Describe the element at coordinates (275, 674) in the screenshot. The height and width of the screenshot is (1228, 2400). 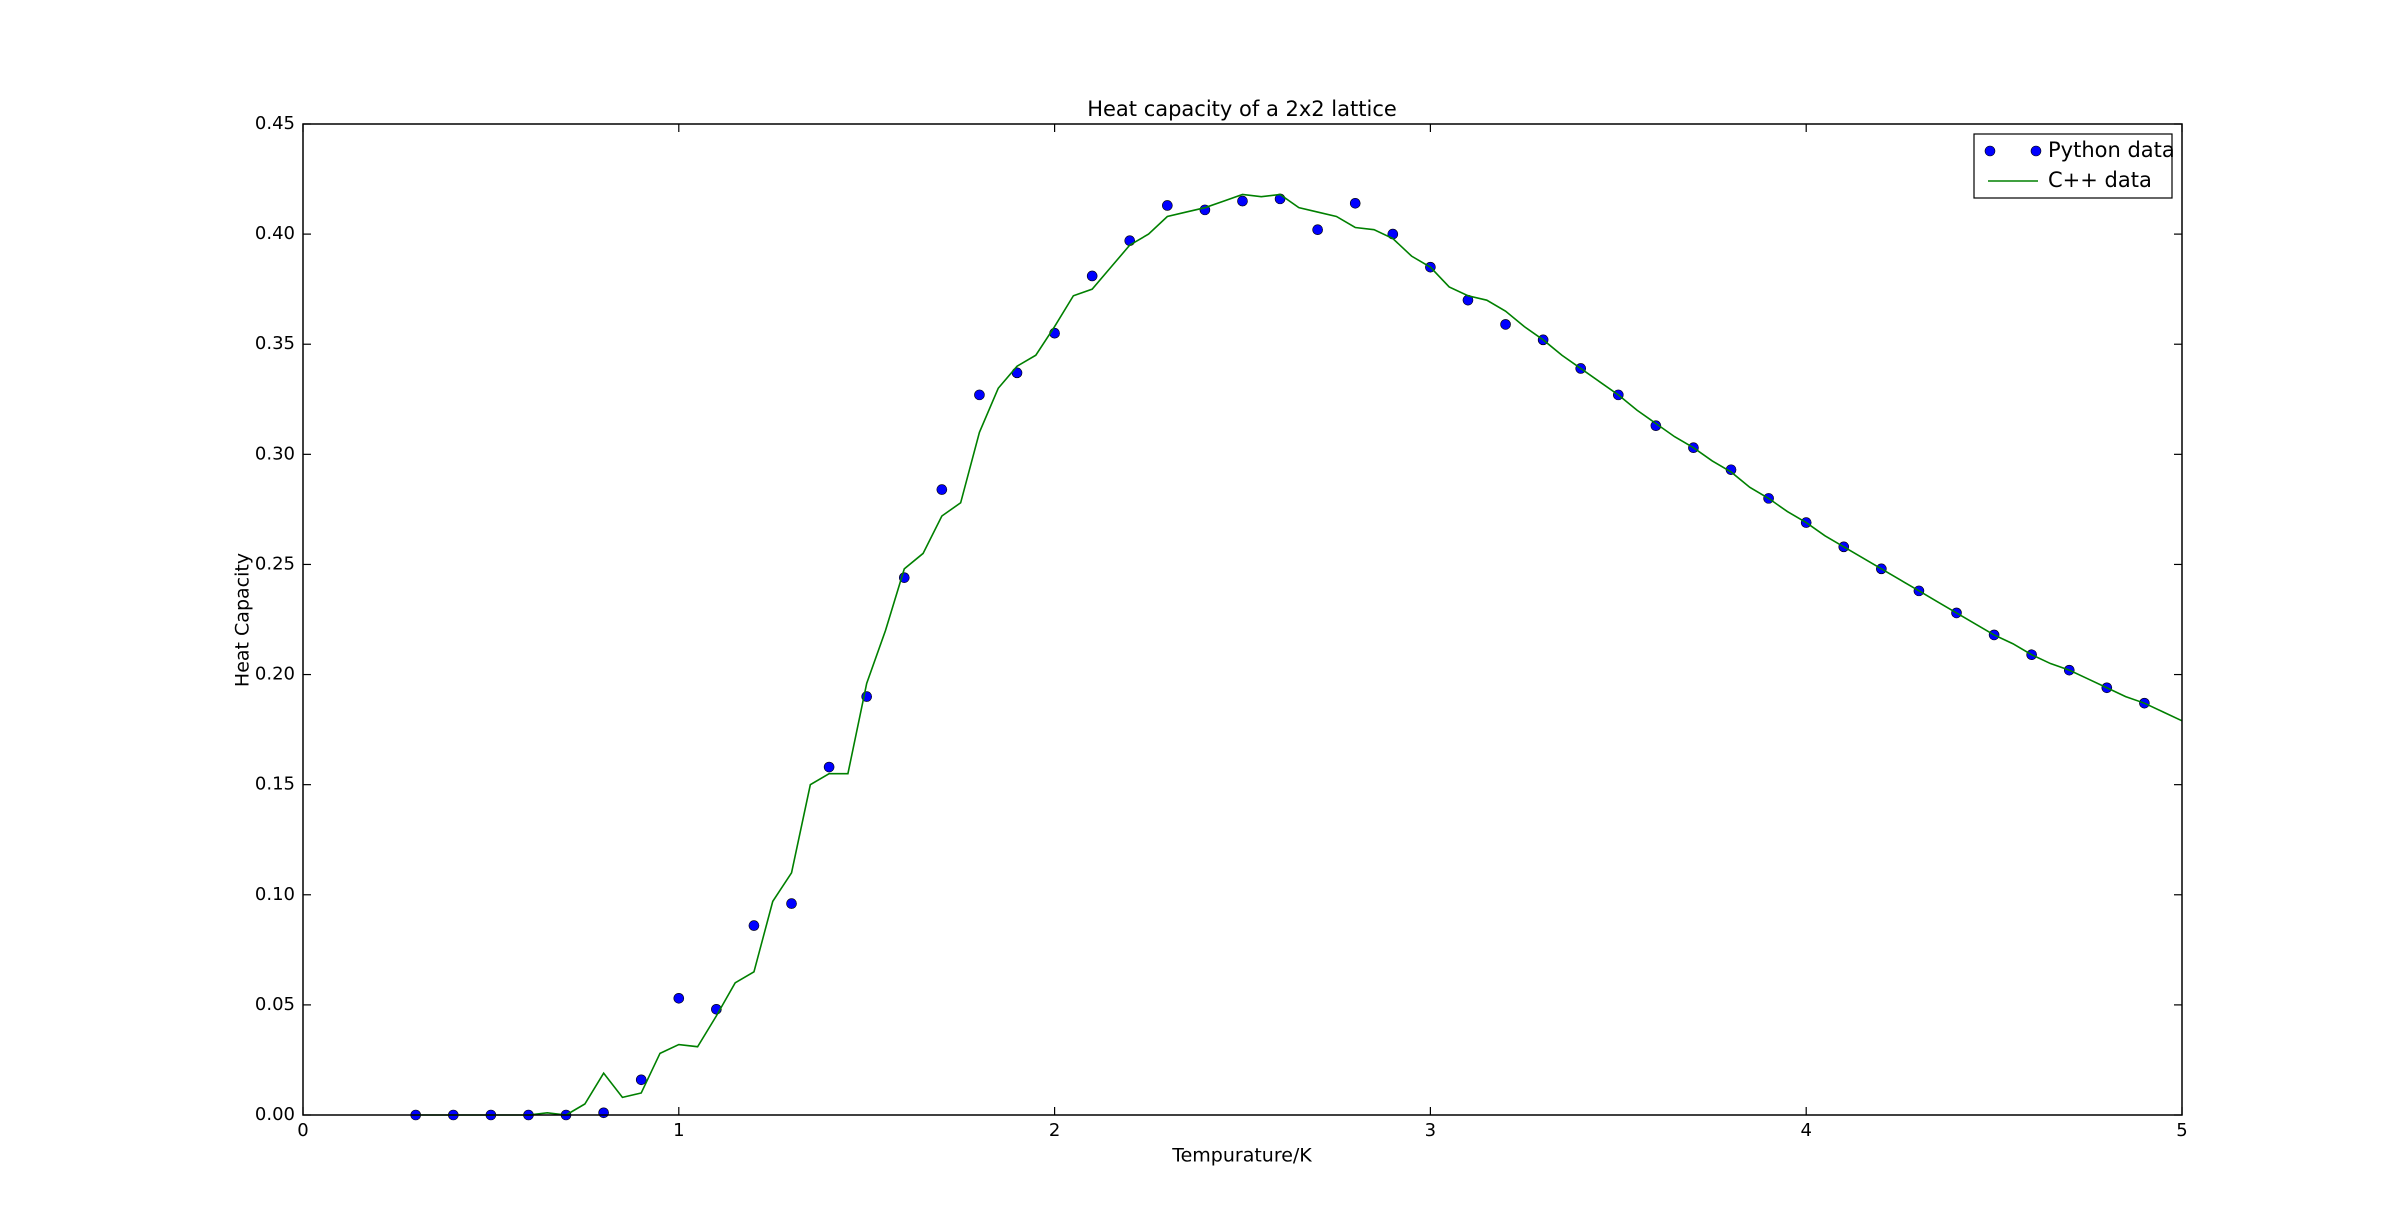
I see `y-tick-label: 0.20` at that location.